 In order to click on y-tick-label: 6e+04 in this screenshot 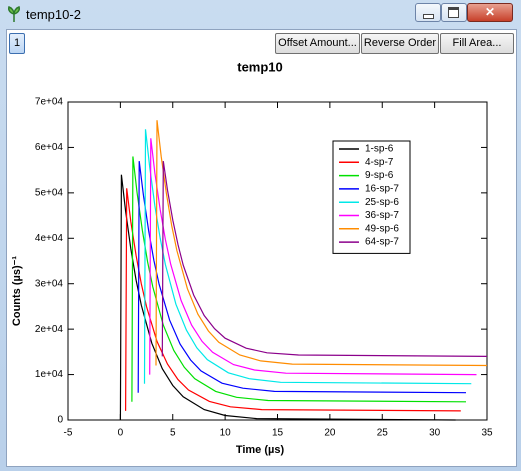, I will do `click(49, 147)`.